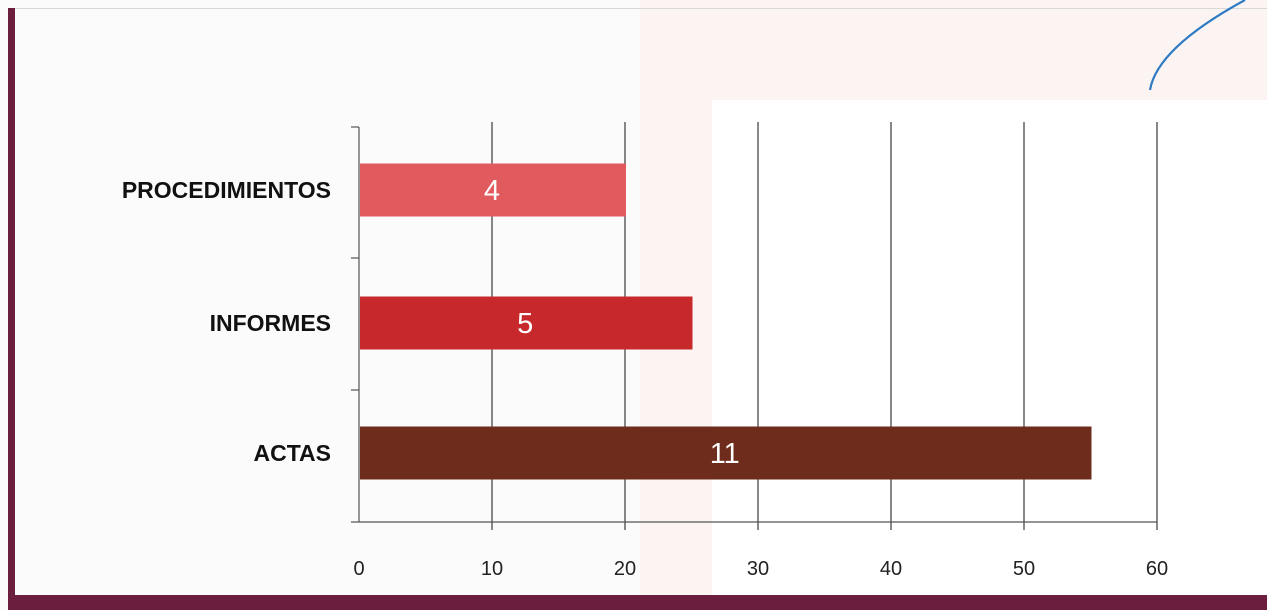  I want to click on category-label: ACTAS, so click(292, 453).